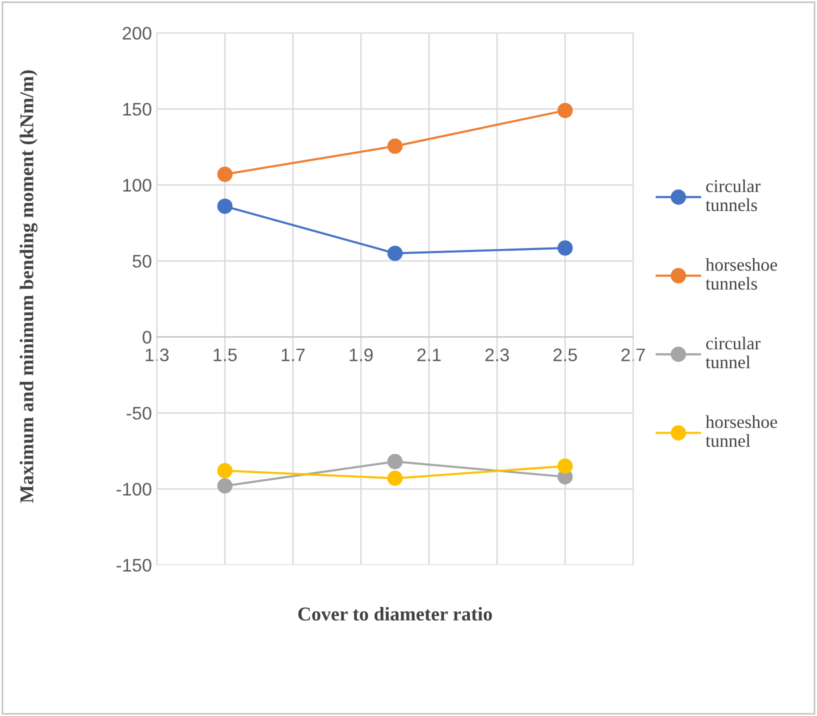 This screenshot has height=716, width=817. Describe the element at coordinates (157, 355) in the screenshot. I see `x-tick-label: 1.3` at that location.